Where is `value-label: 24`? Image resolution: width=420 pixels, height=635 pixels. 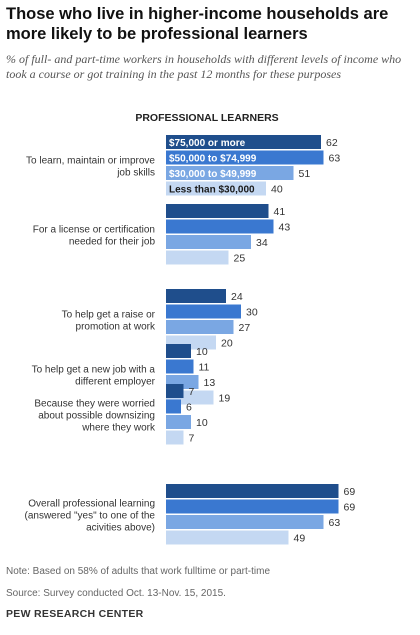
value-label: 24 is located at coordinates (237, 297).